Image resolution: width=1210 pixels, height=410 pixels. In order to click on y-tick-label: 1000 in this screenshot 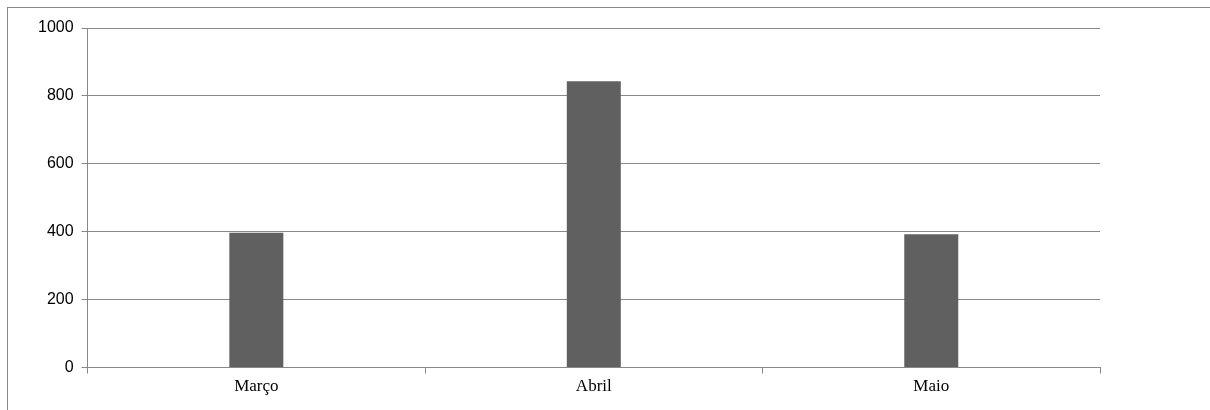, I will do `click(56, 27)`.